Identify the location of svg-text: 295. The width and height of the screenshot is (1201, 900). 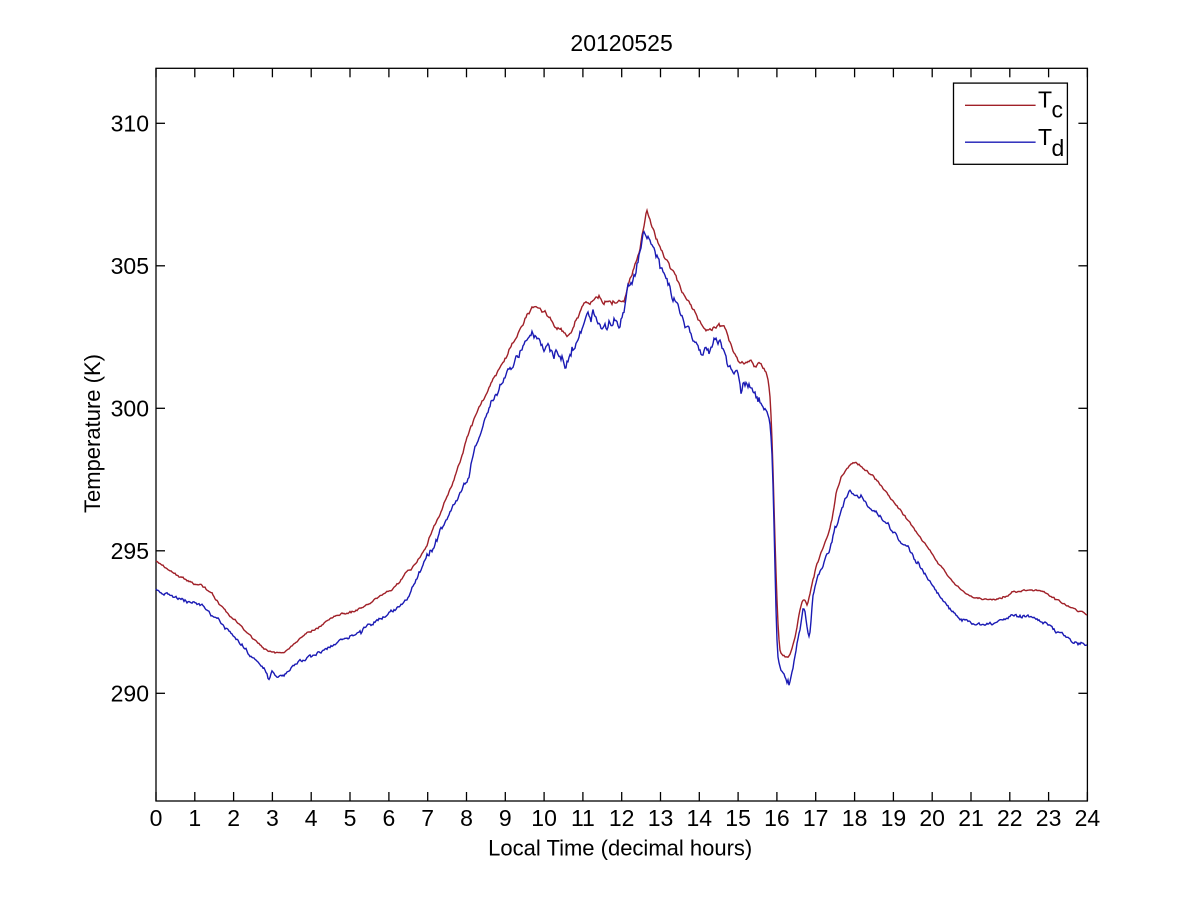
(130, 551).